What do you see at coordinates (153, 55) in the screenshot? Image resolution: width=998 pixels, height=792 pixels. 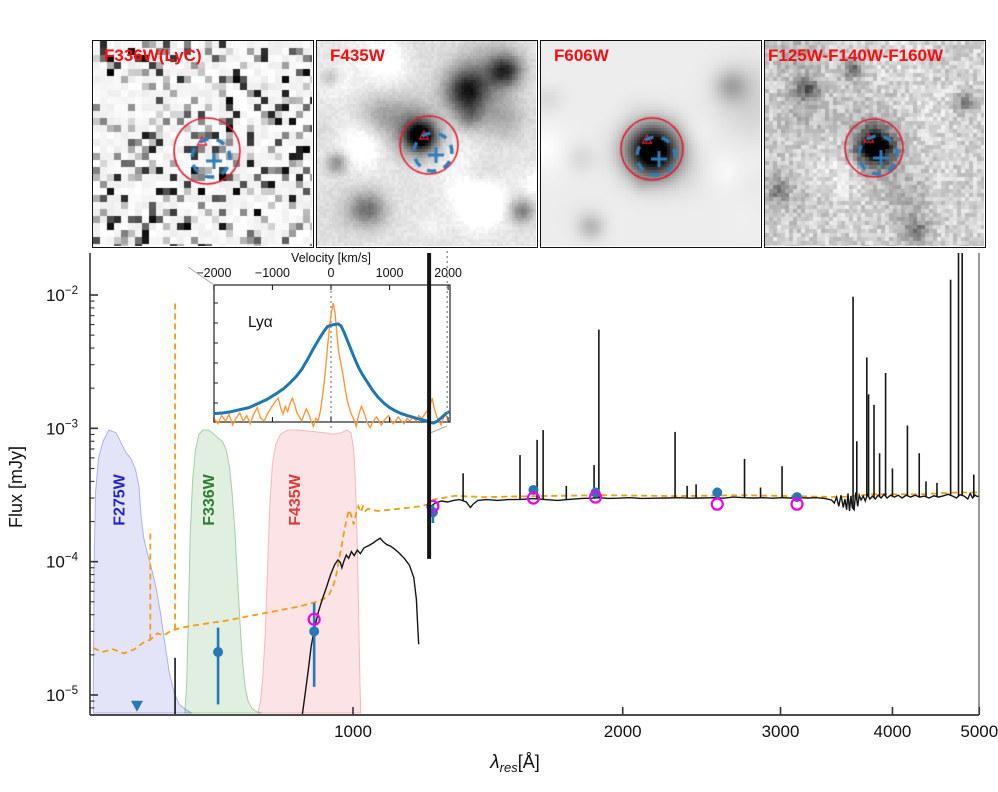 I see `cutout-label-f336w-lyc: F336W(LyC)` at bounding box center [153, 55].